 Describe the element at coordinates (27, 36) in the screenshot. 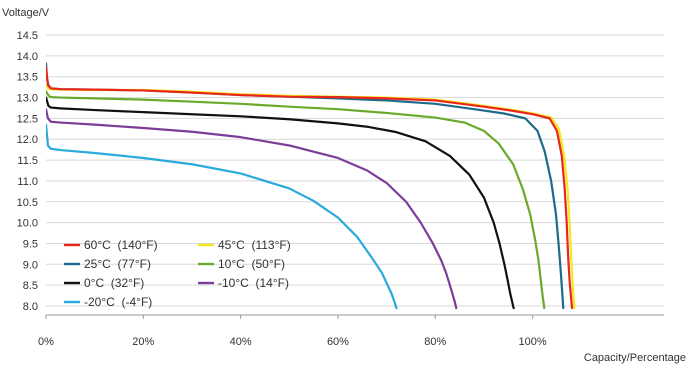

I see `y-tick-label: 14.5` at that location.